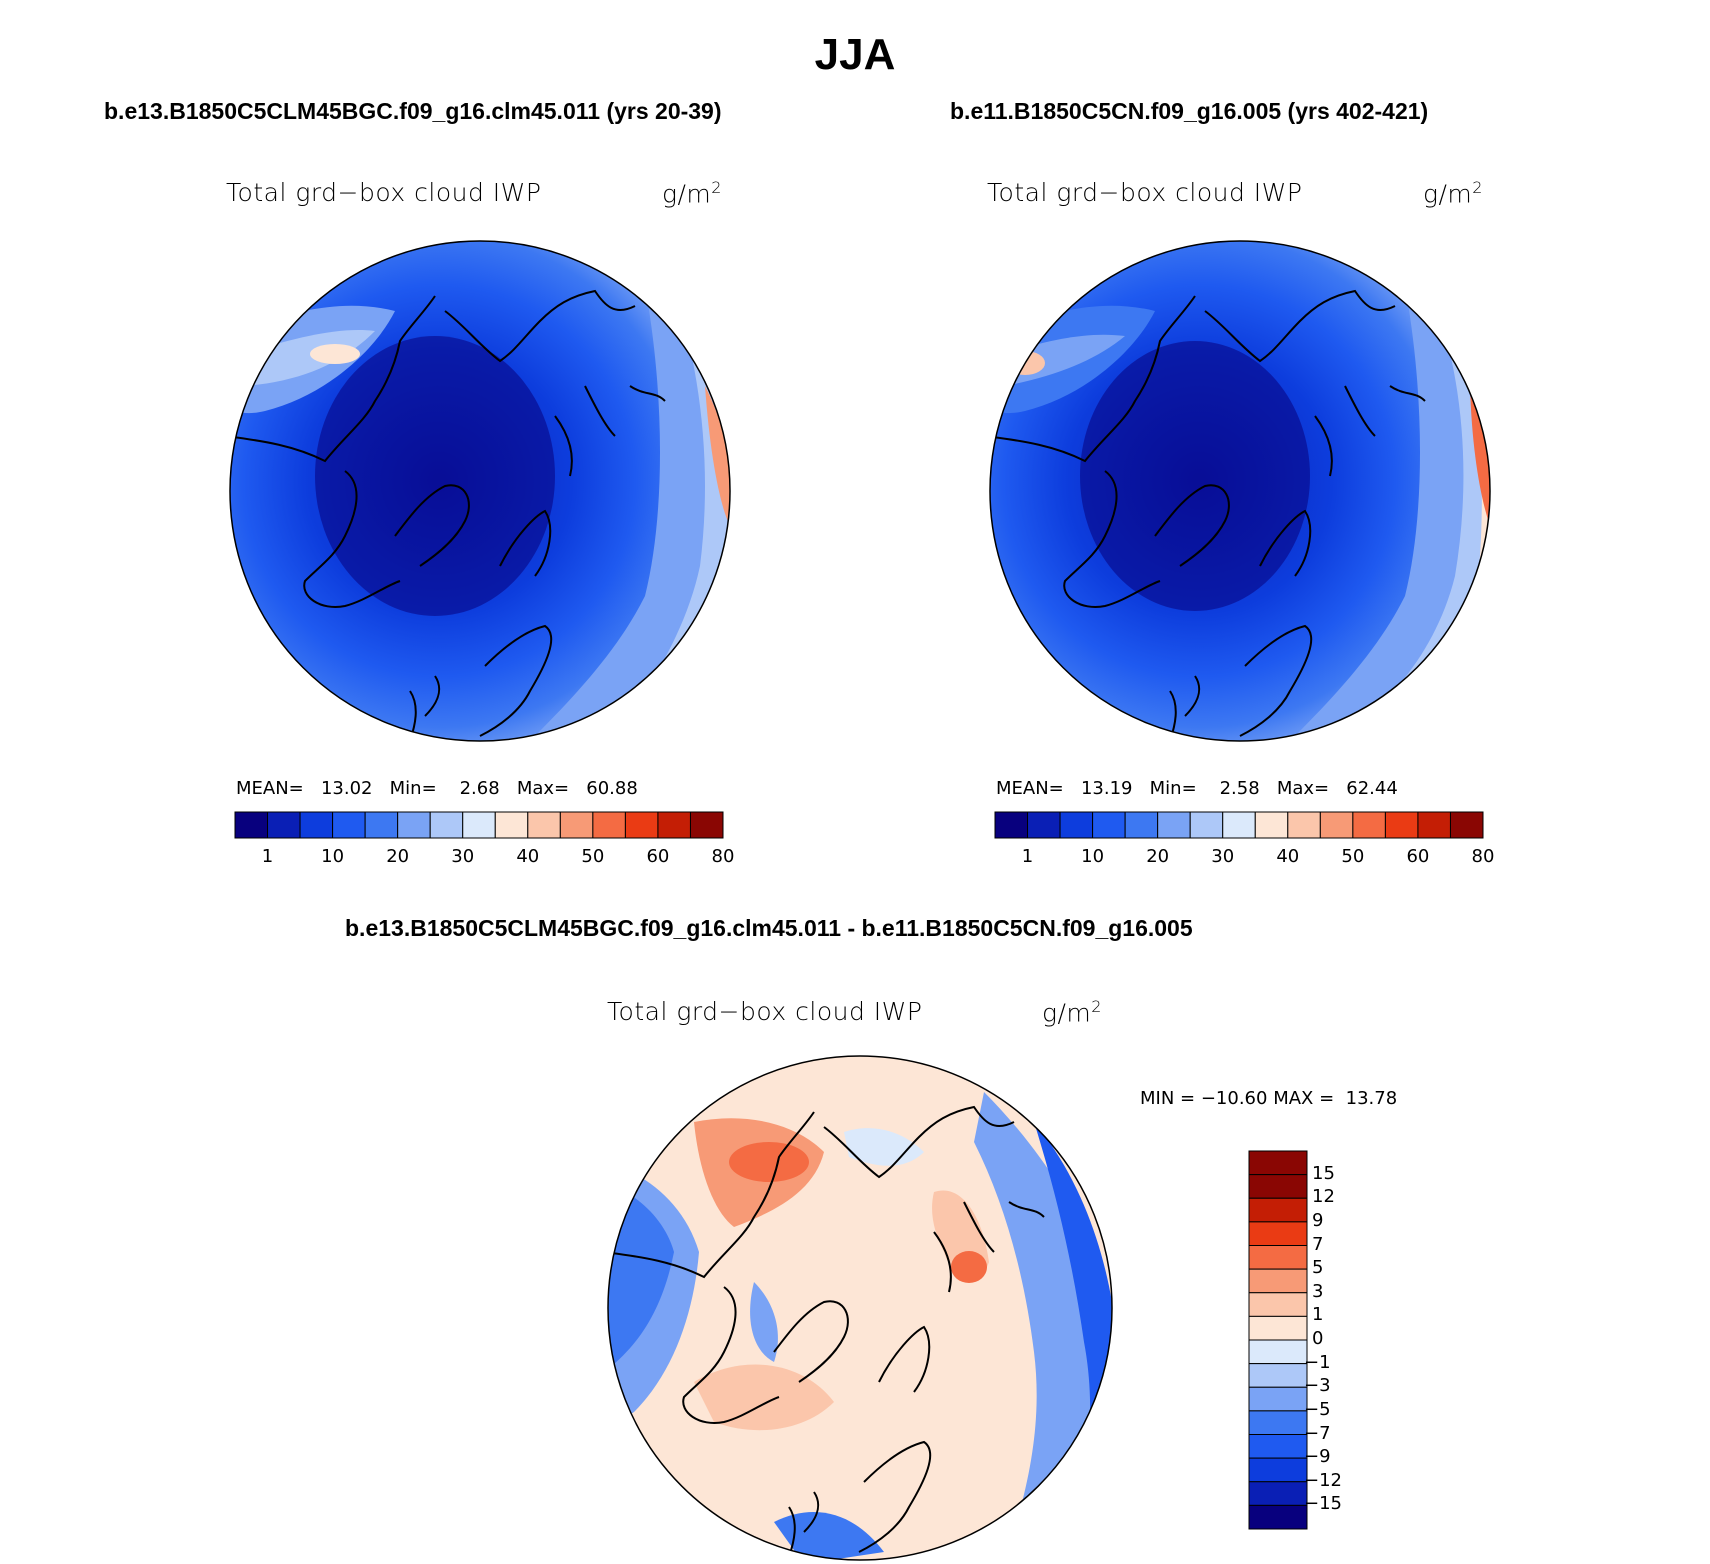 This screenshot has height=1564, width=1710. I want to click on panel3-colorbar-tick-label: 3, so click(1318, 1291).